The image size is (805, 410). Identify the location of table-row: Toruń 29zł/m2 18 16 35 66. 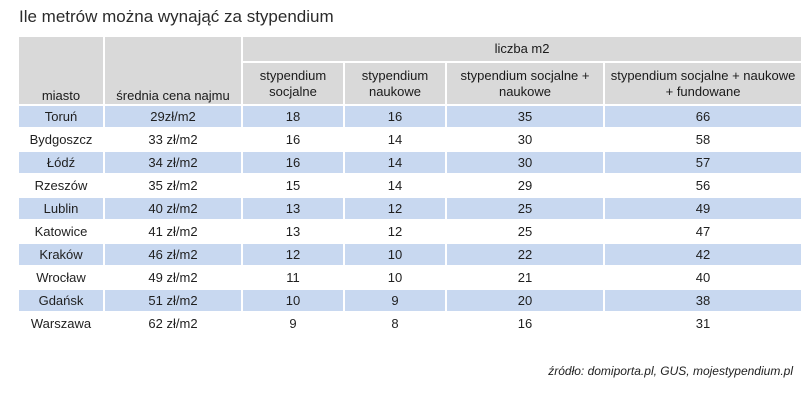
(410, 116).